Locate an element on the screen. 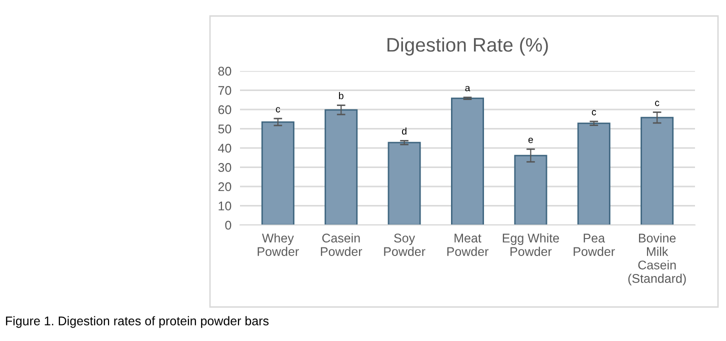 Image resolution: width=726 pixels, height=341 pixels. y-tick-label: 0 is located at coordinates (228, 225).